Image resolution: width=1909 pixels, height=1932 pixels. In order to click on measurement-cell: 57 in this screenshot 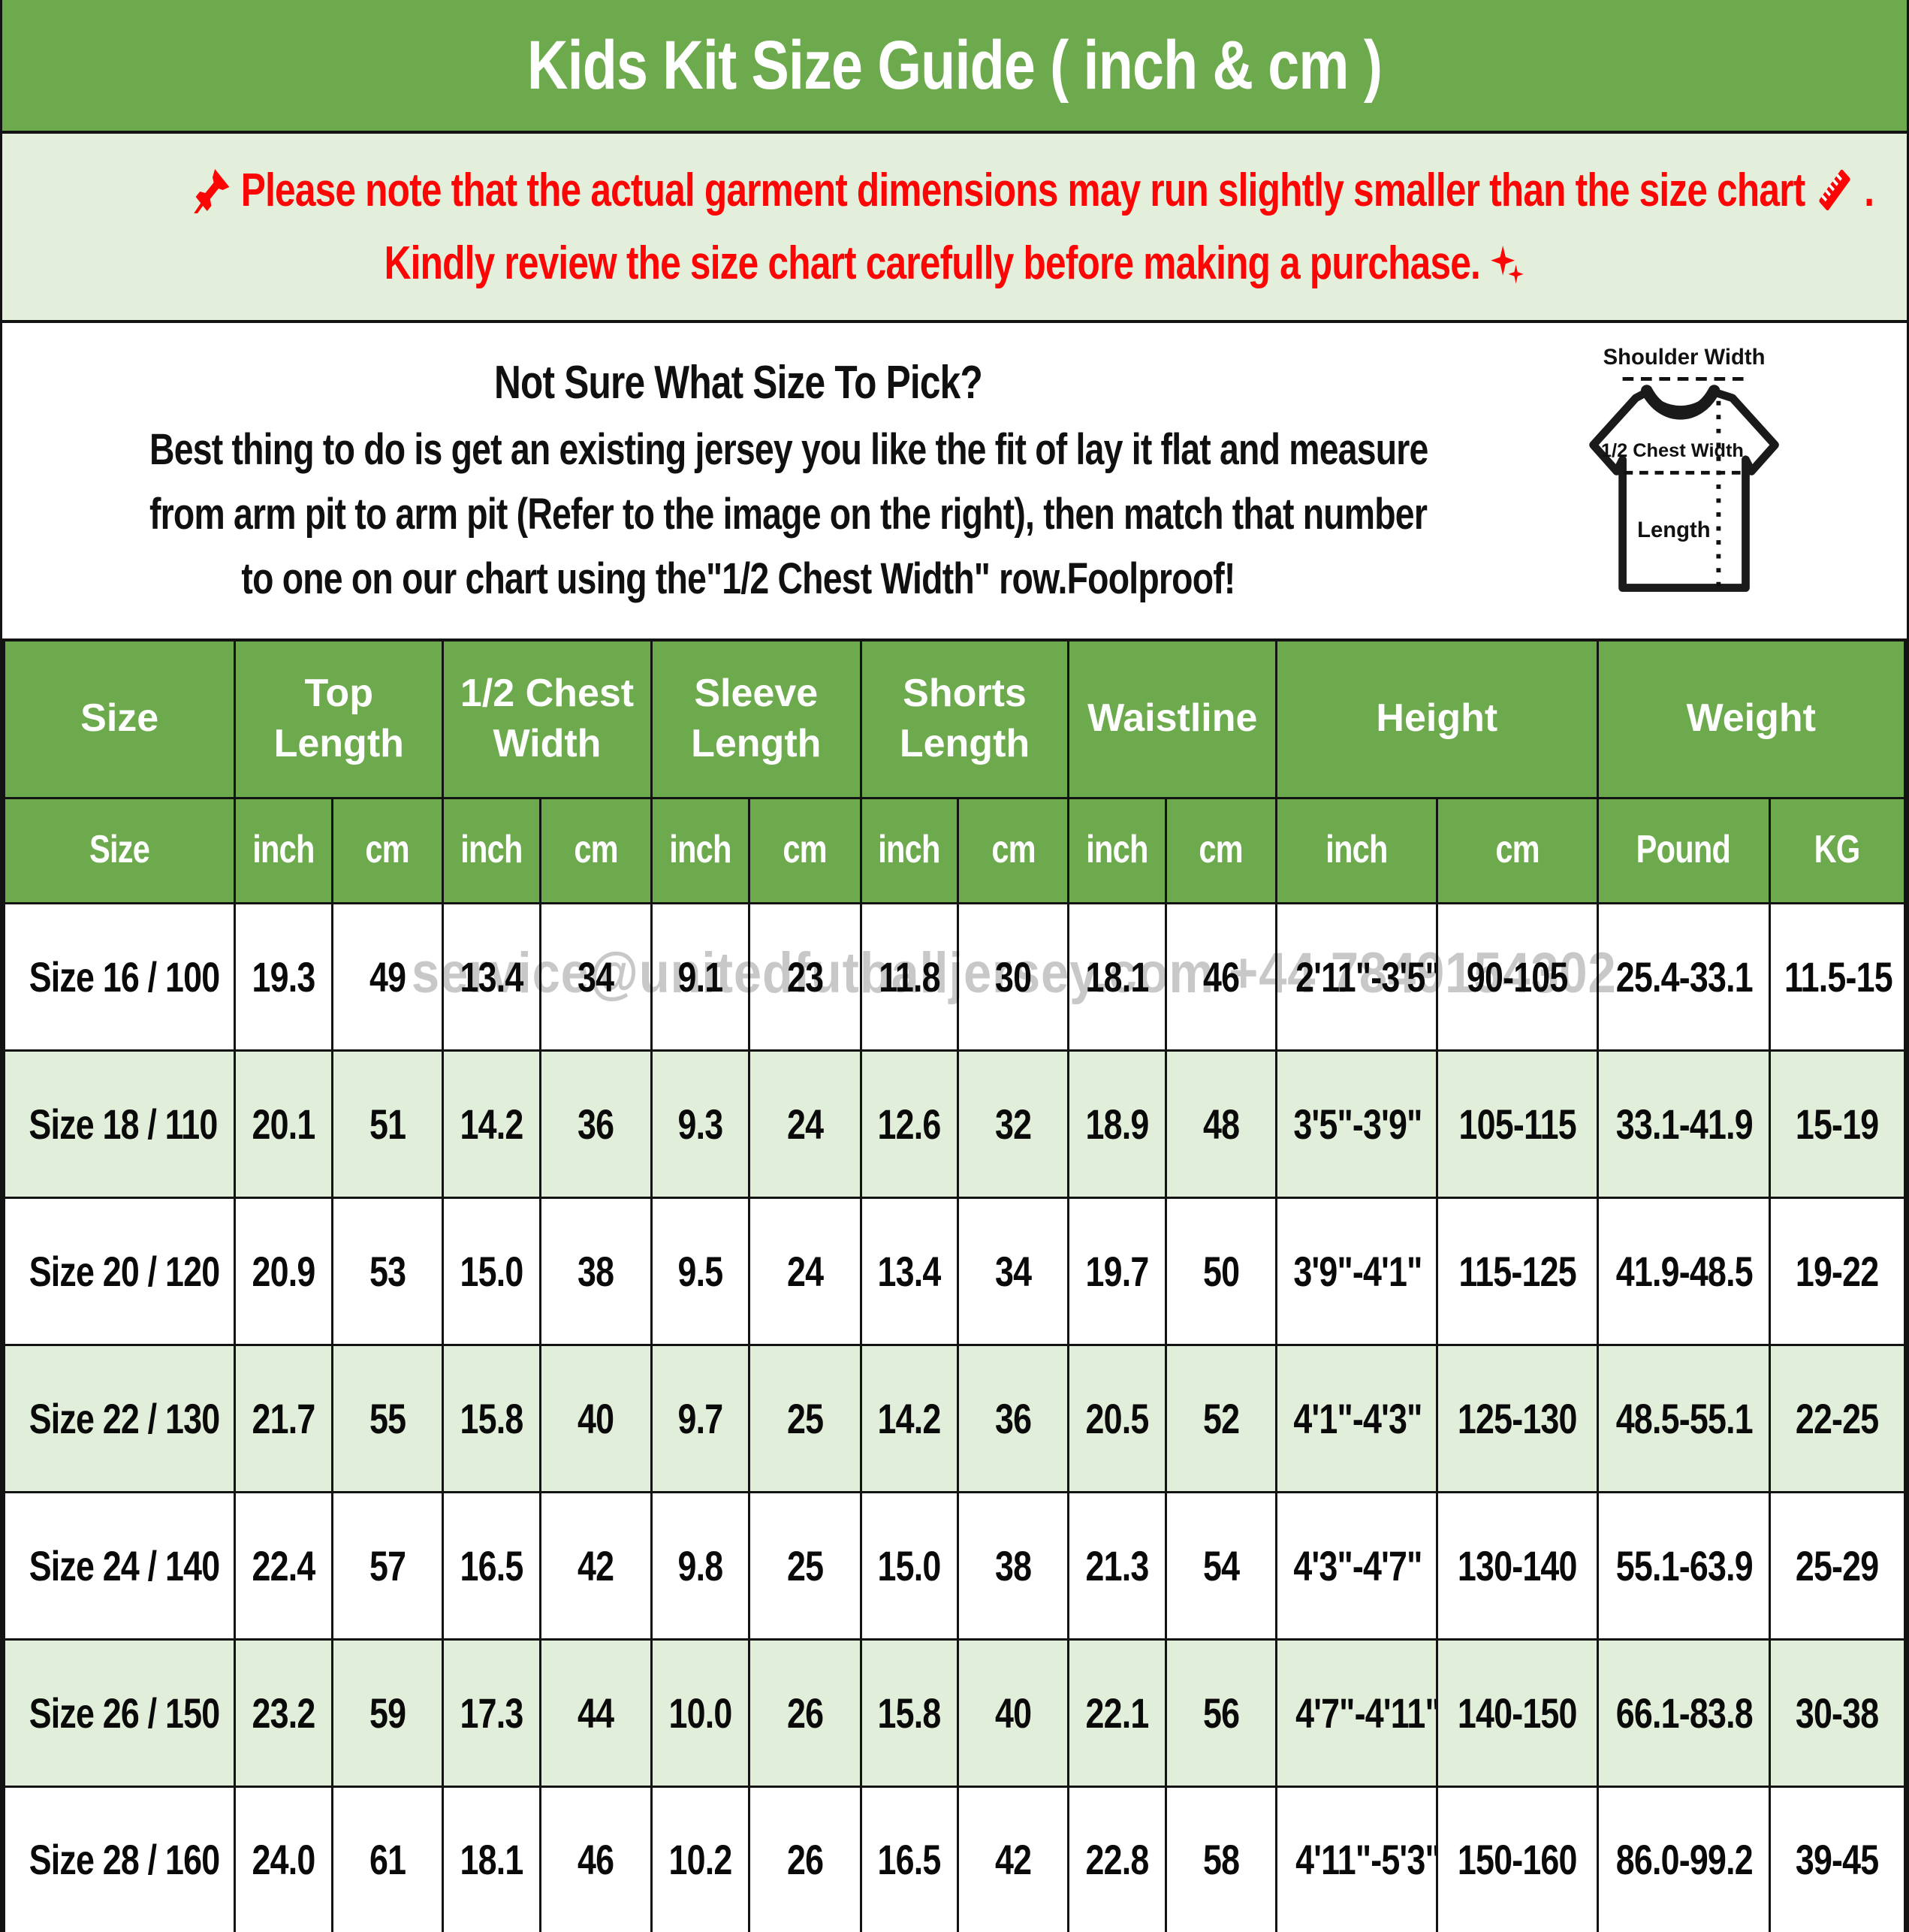, I will do `click(387, 1566)`.